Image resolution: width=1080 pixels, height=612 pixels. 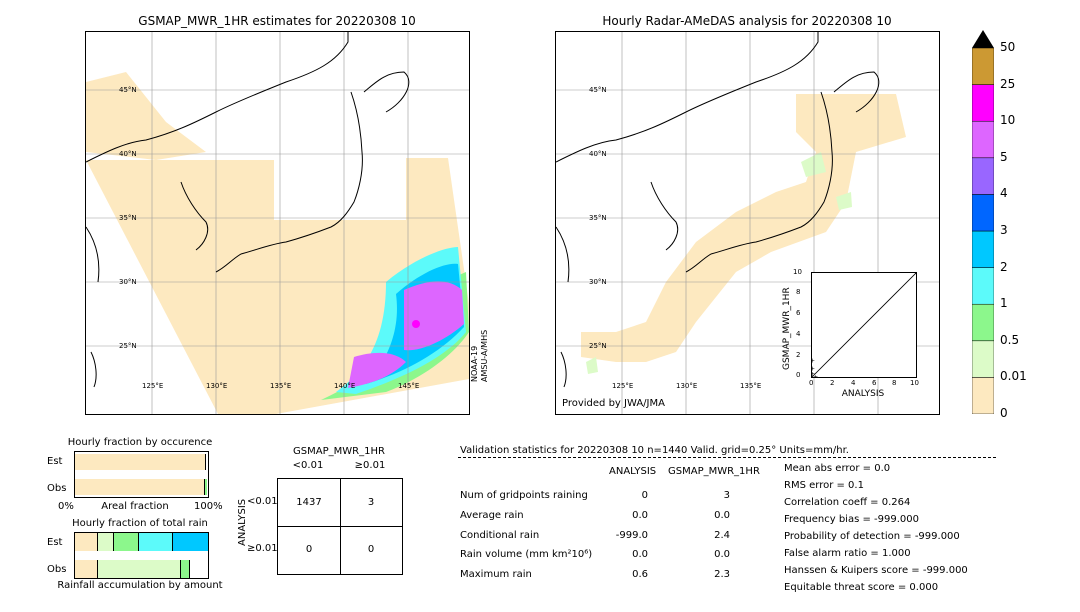 I want to click on score-4: Frequency bias = -999.000, so click(x=851, y=519).